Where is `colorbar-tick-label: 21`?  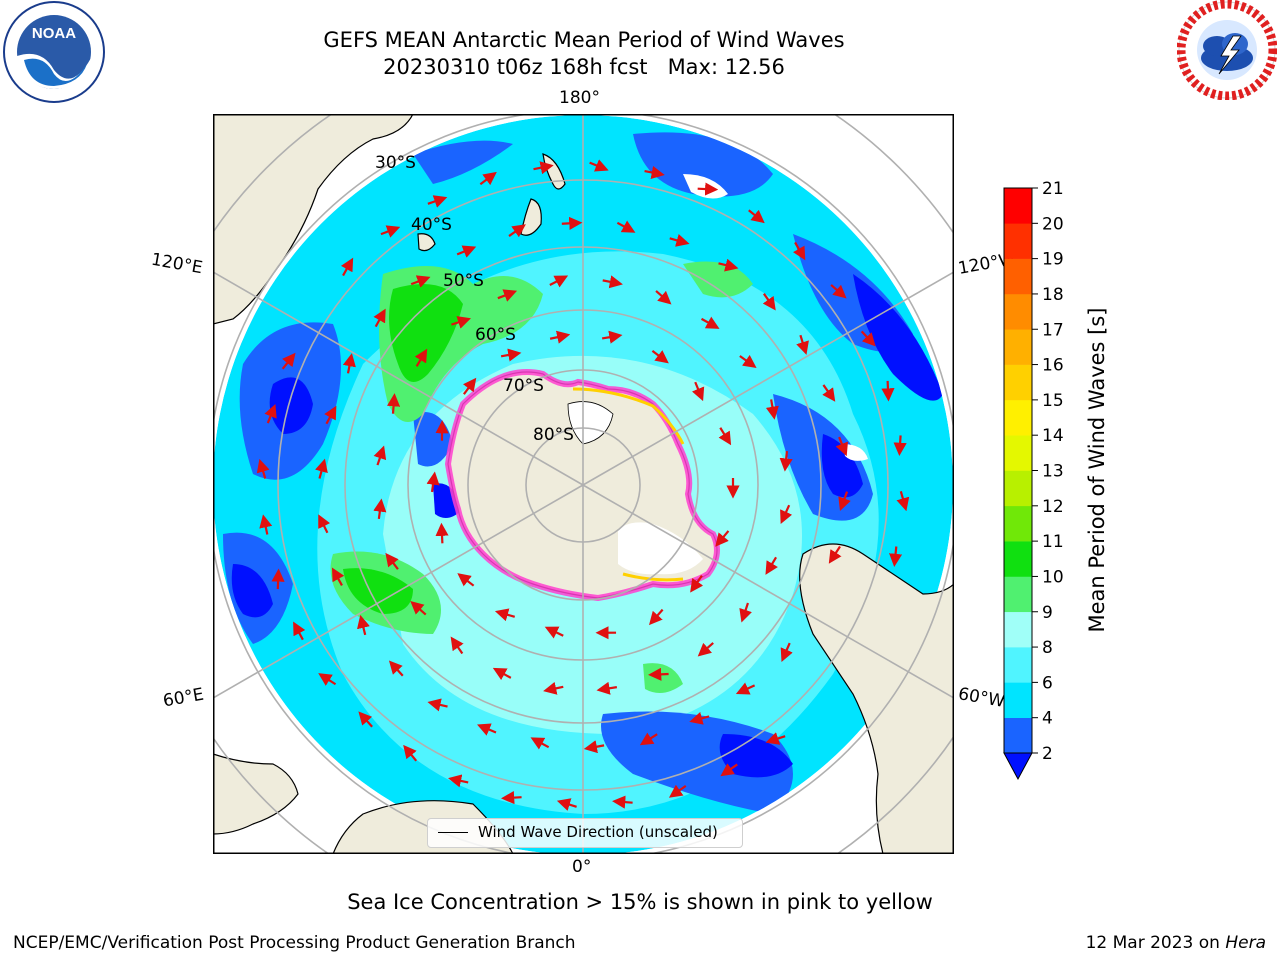 colorbar-tick-label: 21 is located at coordinates (1053, 189).